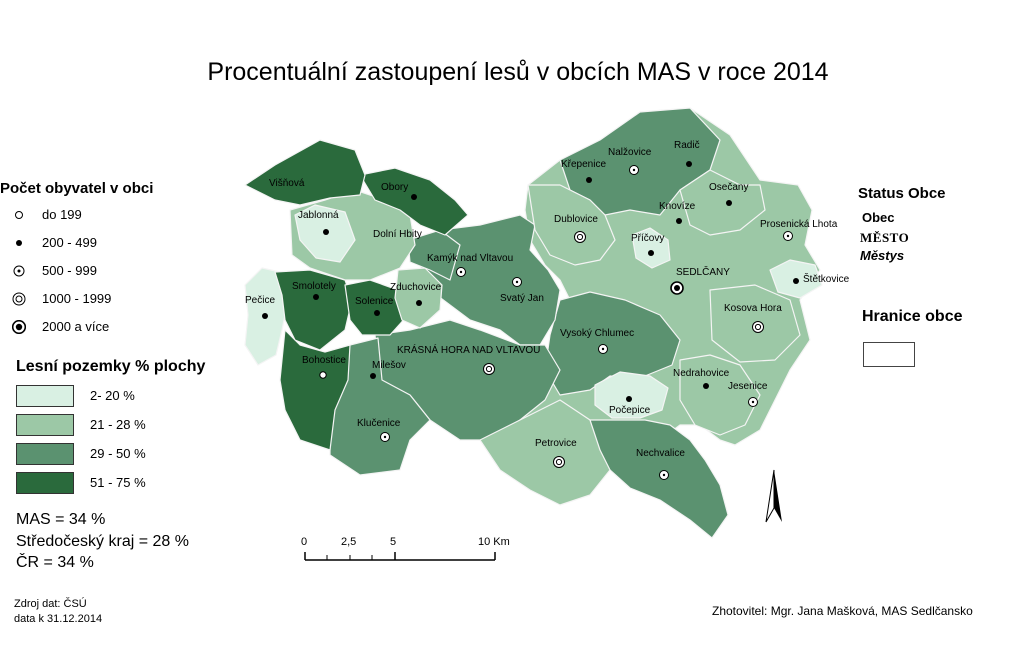 This screenshot has width=1036, height=661. What do you see at coordinates (701, 373) in the screenshot?
I see `municipality-label: Nedrahovice` at bounding box center [701, 373].